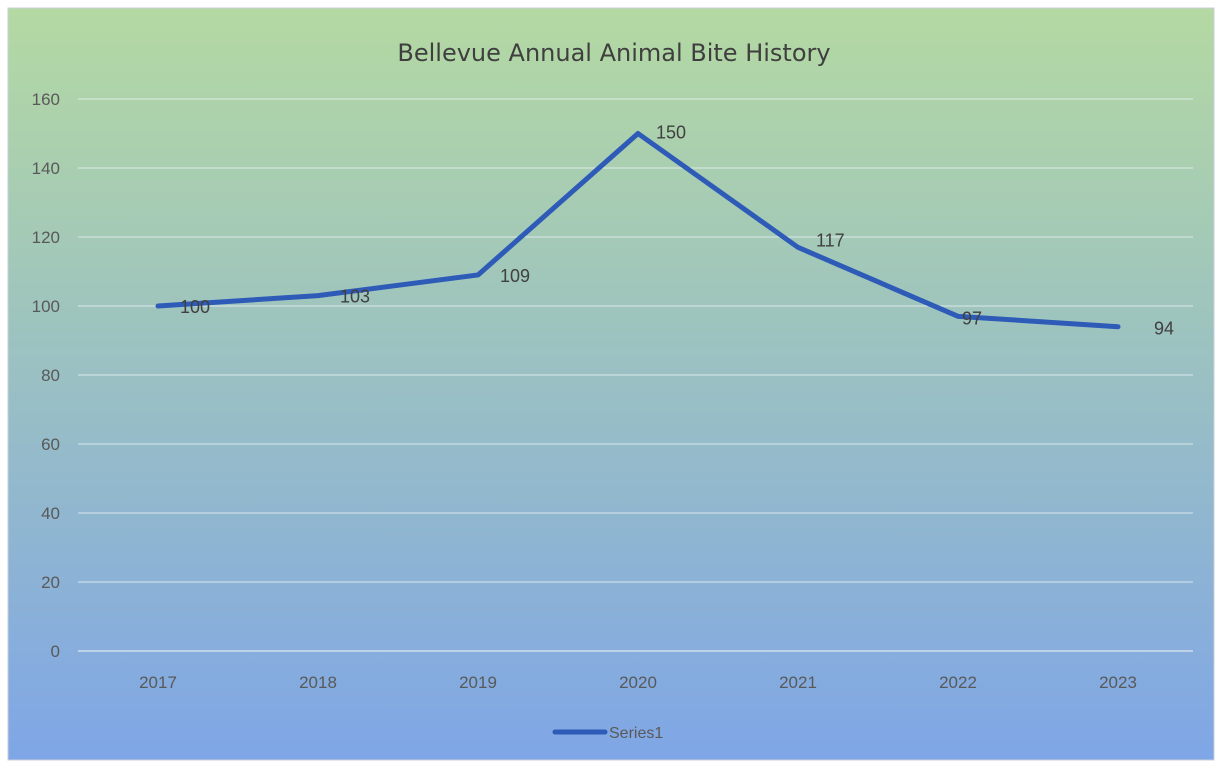  Describe the element at coordinates (830, 240) in the screenshot. I see `data-label: 117` at that location.